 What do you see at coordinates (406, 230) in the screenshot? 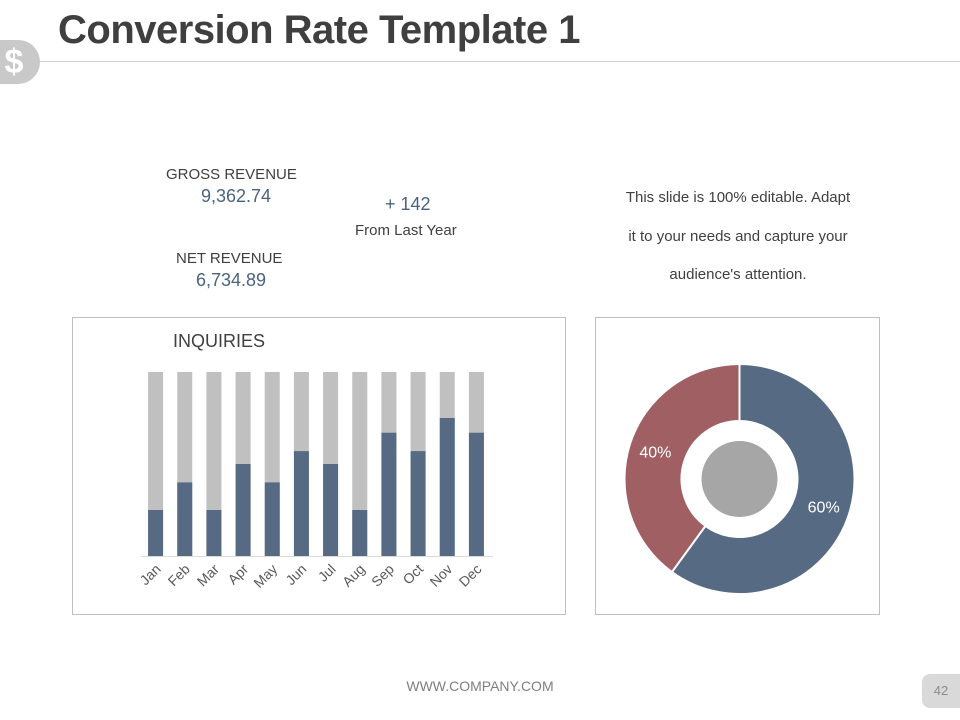
I see `change-label: From Last Year` at bounding box center [406, 230].